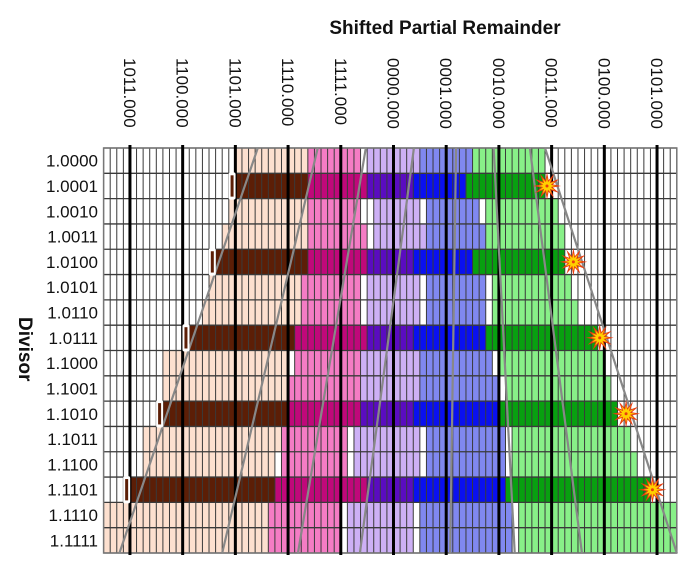  I want to click on y-tick-label: 1.0001, so click(72, 186).